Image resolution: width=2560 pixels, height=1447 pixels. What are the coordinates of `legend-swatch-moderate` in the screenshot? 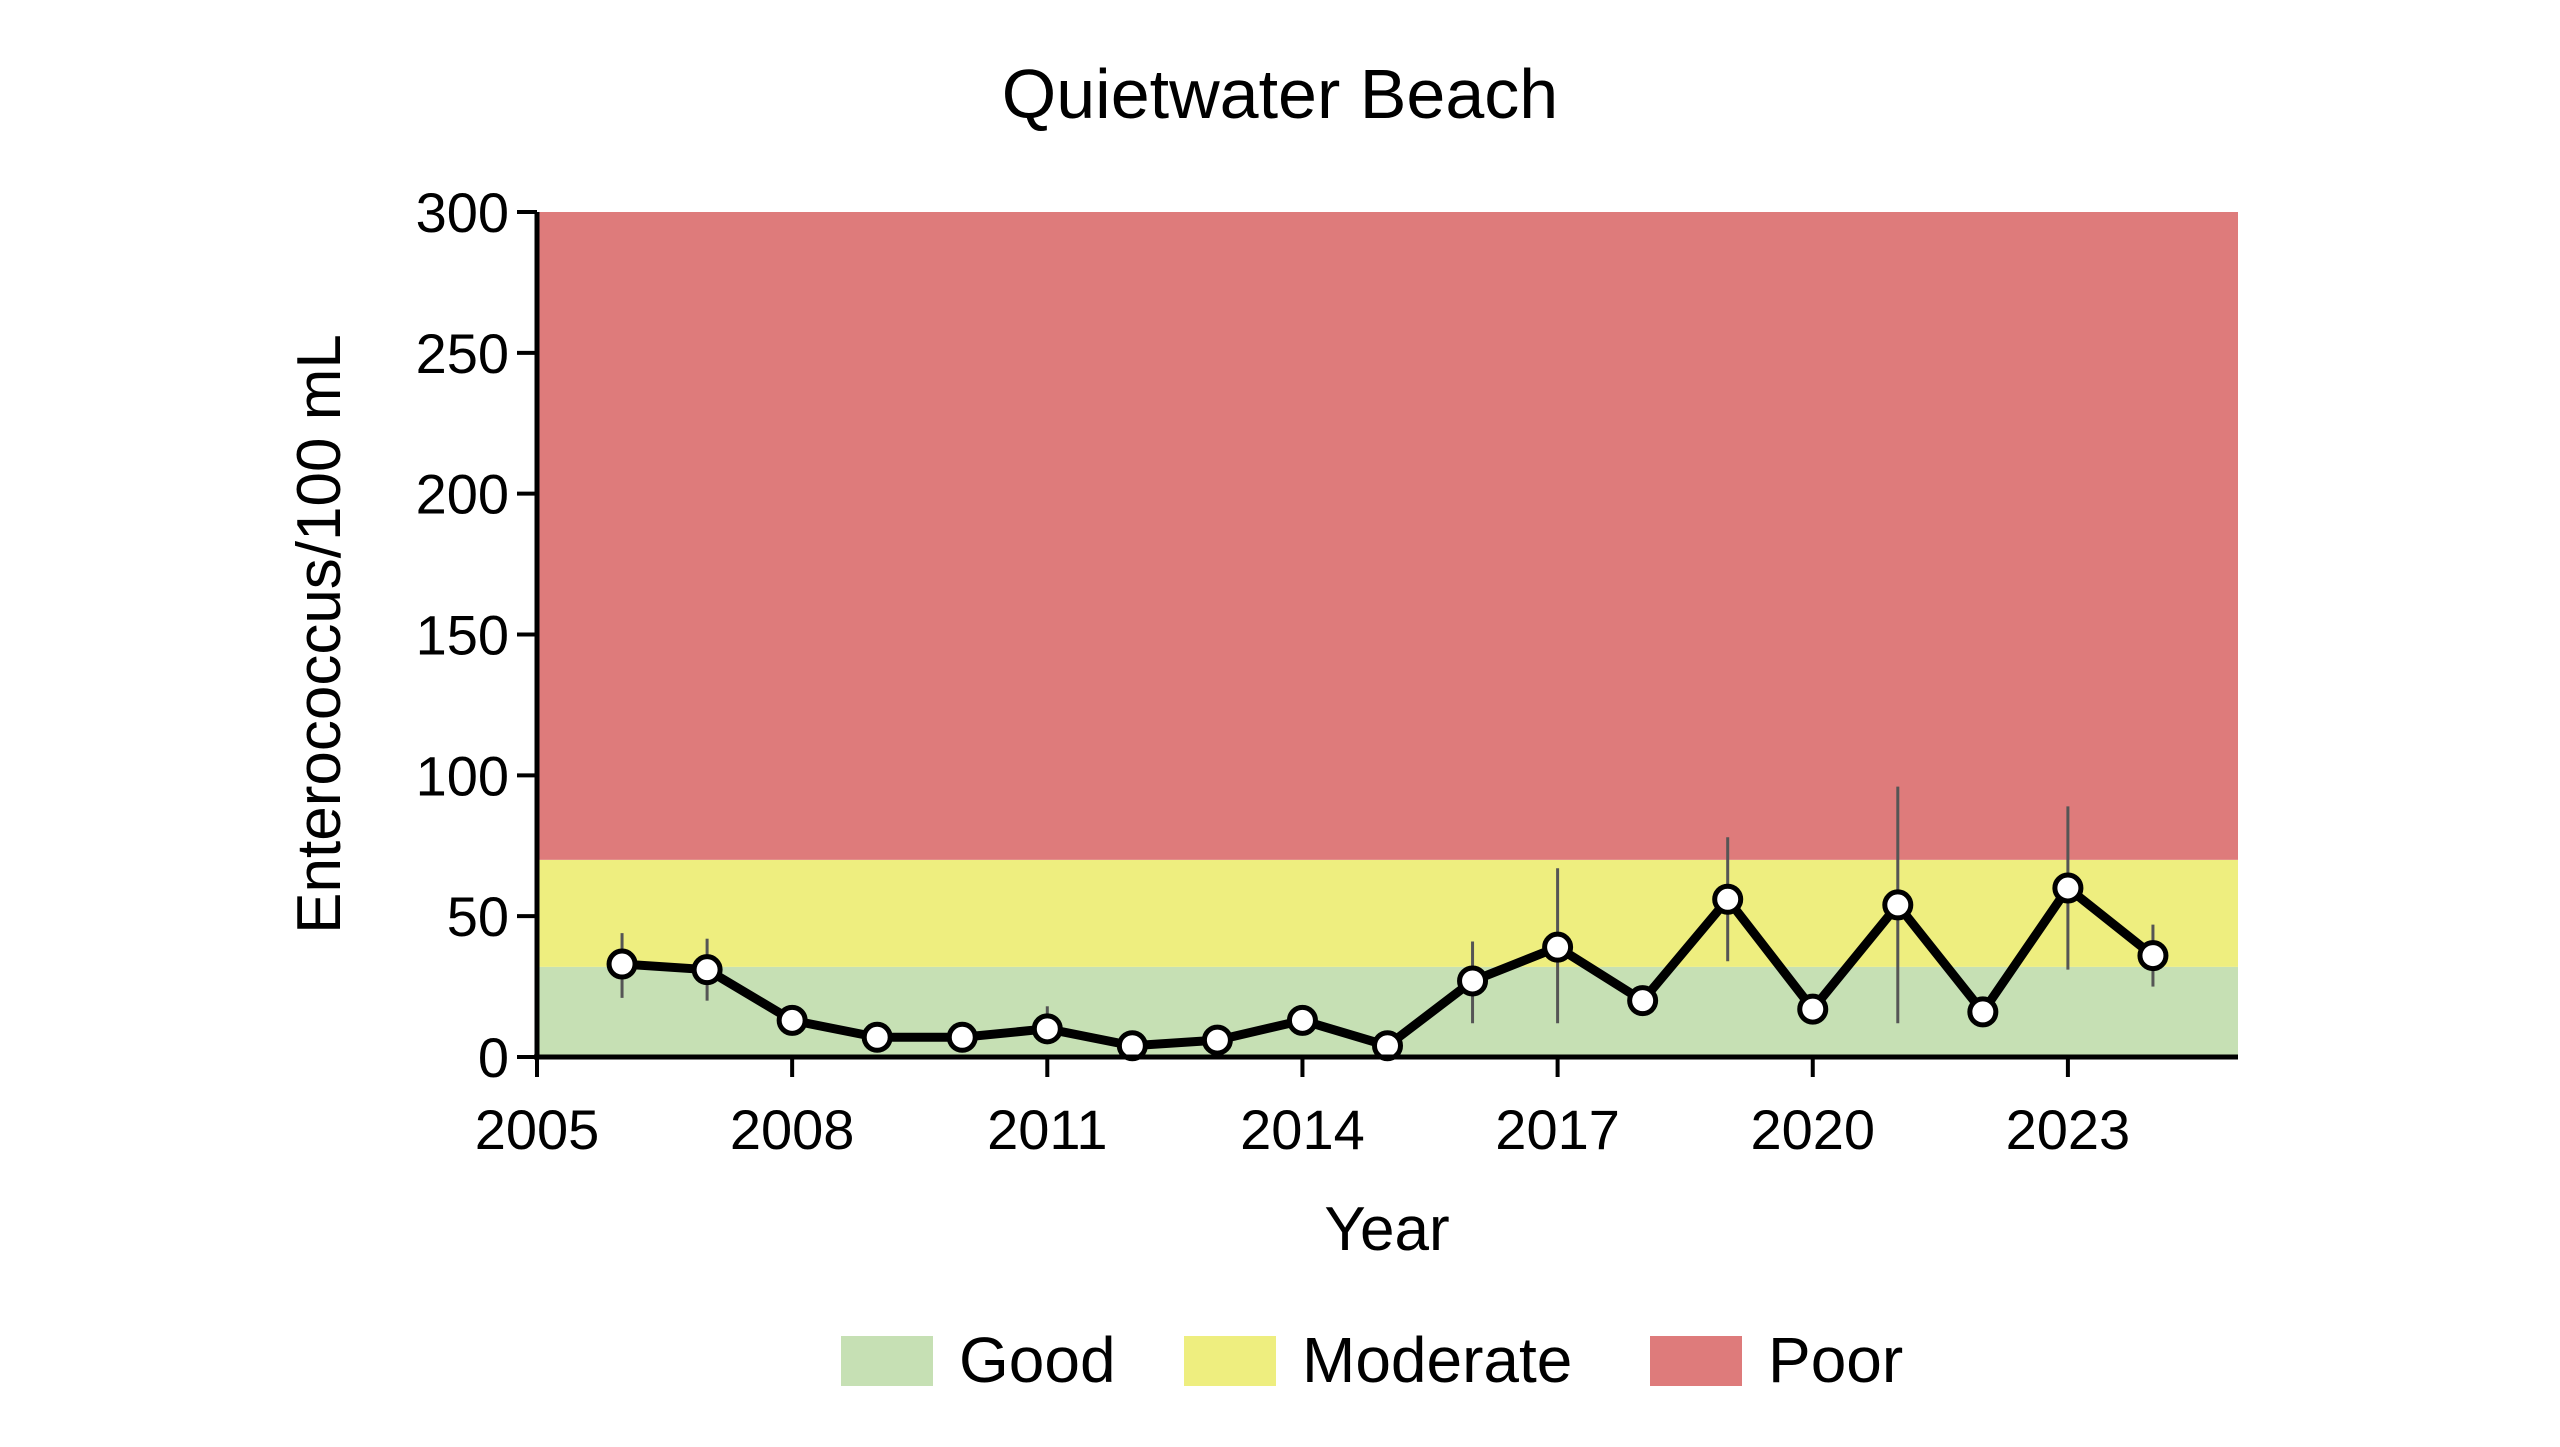 It's located at (1230, 1361).